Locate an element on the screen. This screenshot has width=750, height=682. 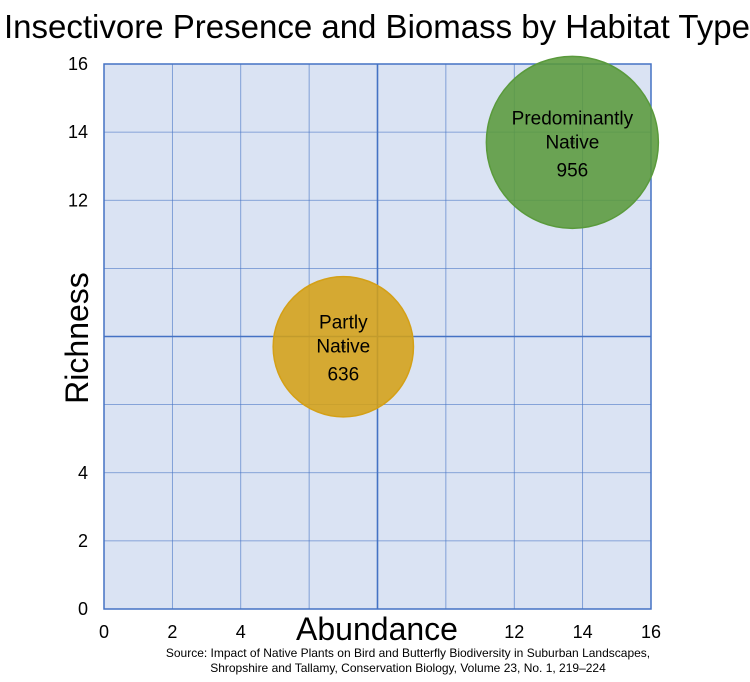
x-axis-label: Abundance is located at coordinates (377, 629).